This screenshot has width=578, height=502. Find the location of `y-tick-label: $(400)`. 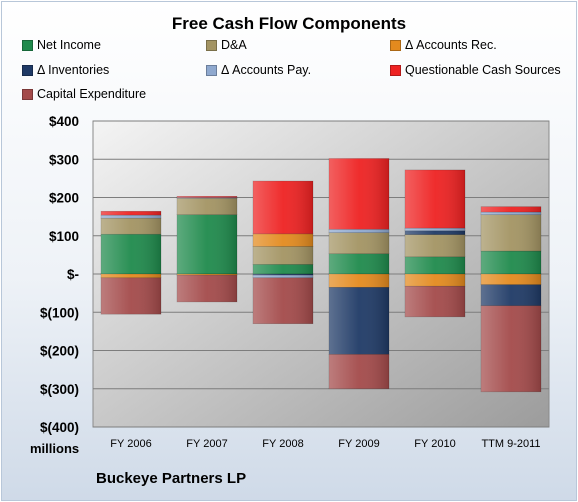

y-tick-label: $(400) is located at coordinates (59, 427).